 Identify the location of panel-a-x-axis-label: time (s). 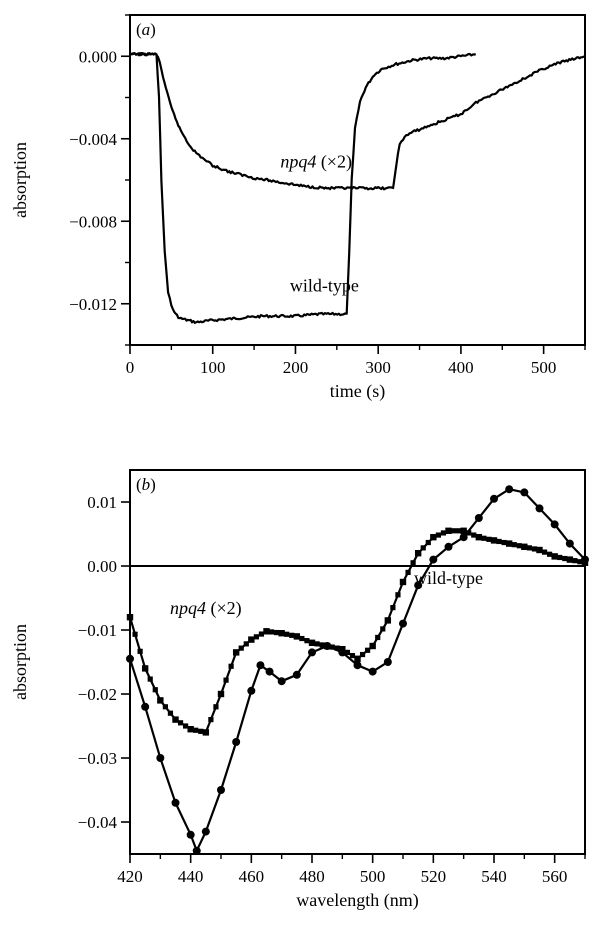
(358, 391).